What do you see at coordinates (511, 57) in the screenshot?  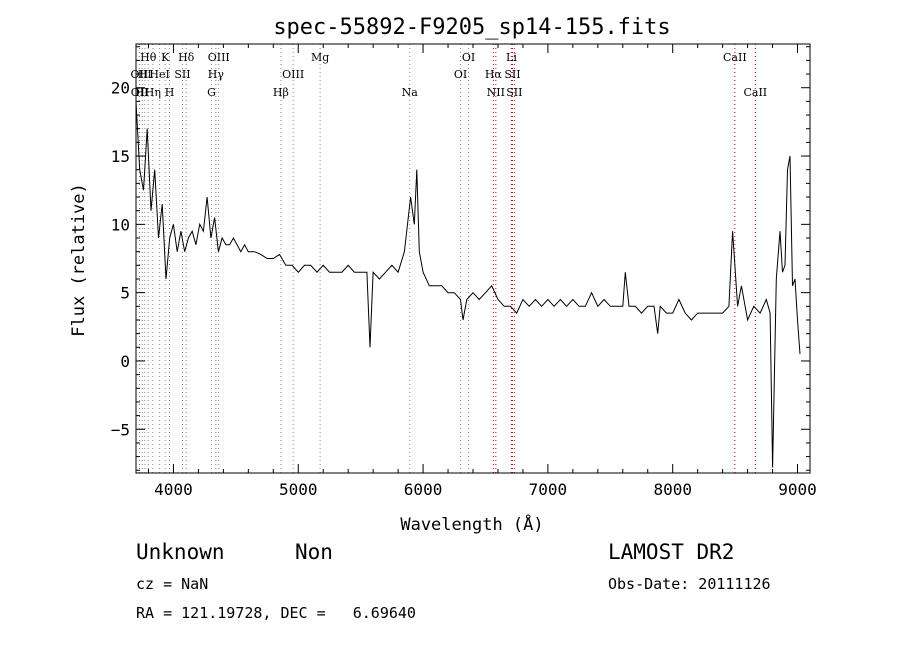 I see `line-label-20: Li` at bounding box center [511, 57].